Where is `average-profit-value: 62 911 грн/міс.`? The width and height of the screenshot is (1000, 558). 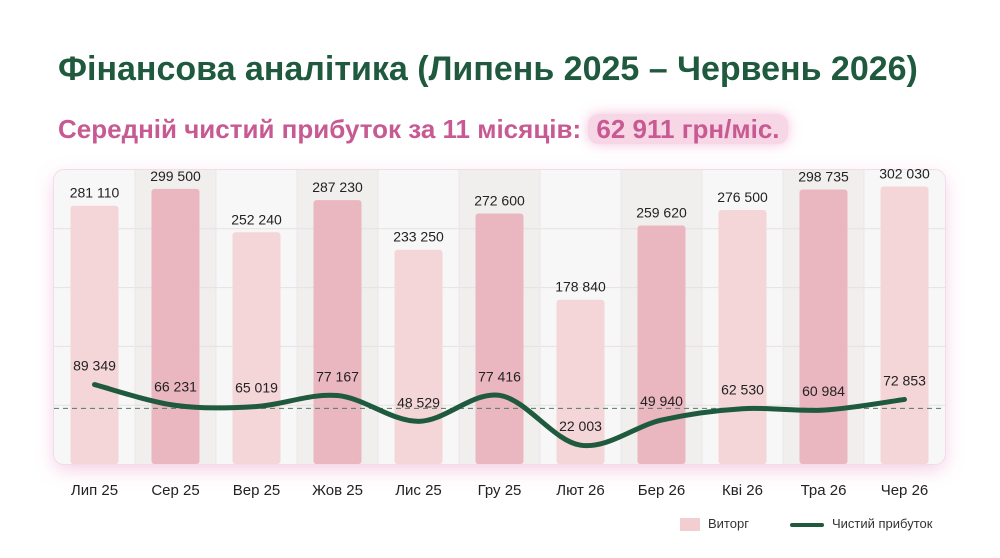 average-profit-value: 62 911 грн/міс. is located at coordinates (688, 129).